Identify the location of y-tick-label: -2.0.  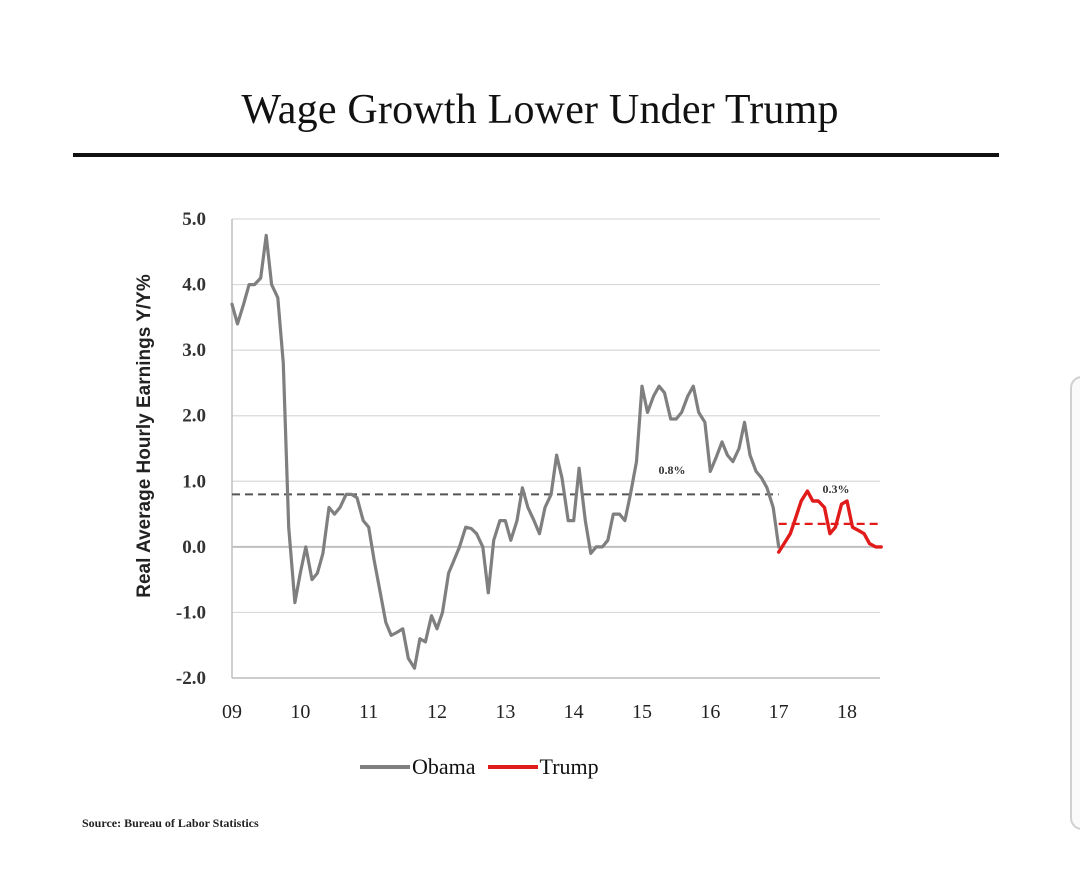
(191, 678).